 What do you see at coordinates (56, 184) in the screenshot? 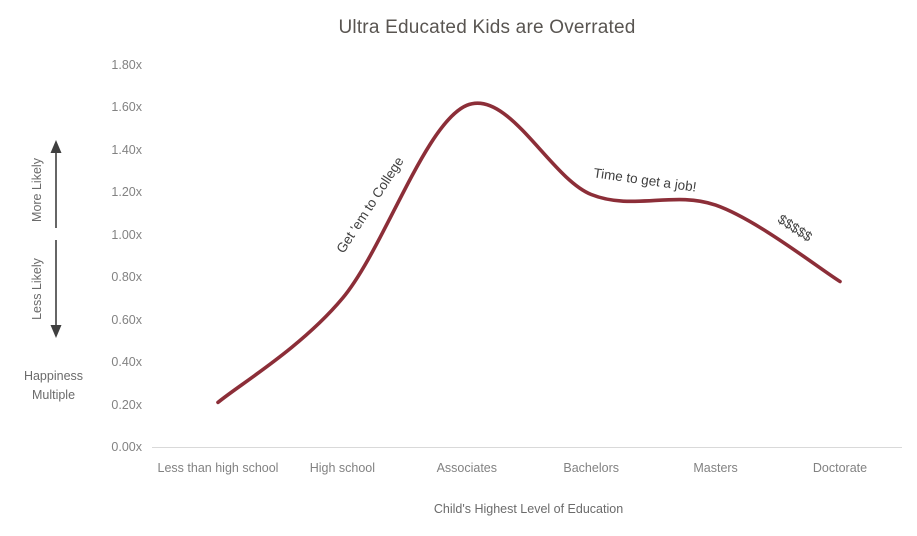
I see `more-likely-arrow-icon` at bounding box center [56, 184].